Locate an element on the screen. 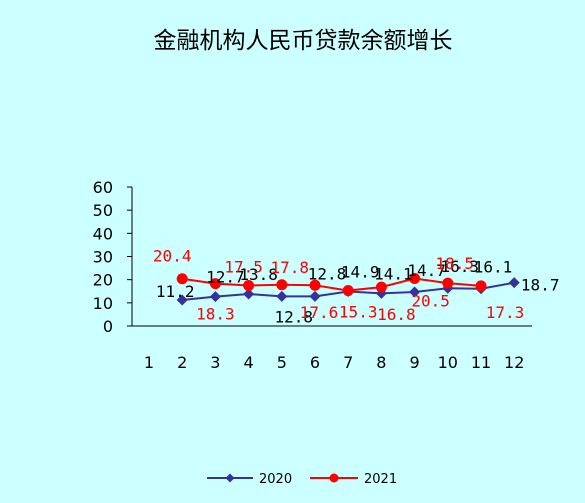 The image size is (585, 503). x-tick-label: 1 is located at coordinates (149, 362).